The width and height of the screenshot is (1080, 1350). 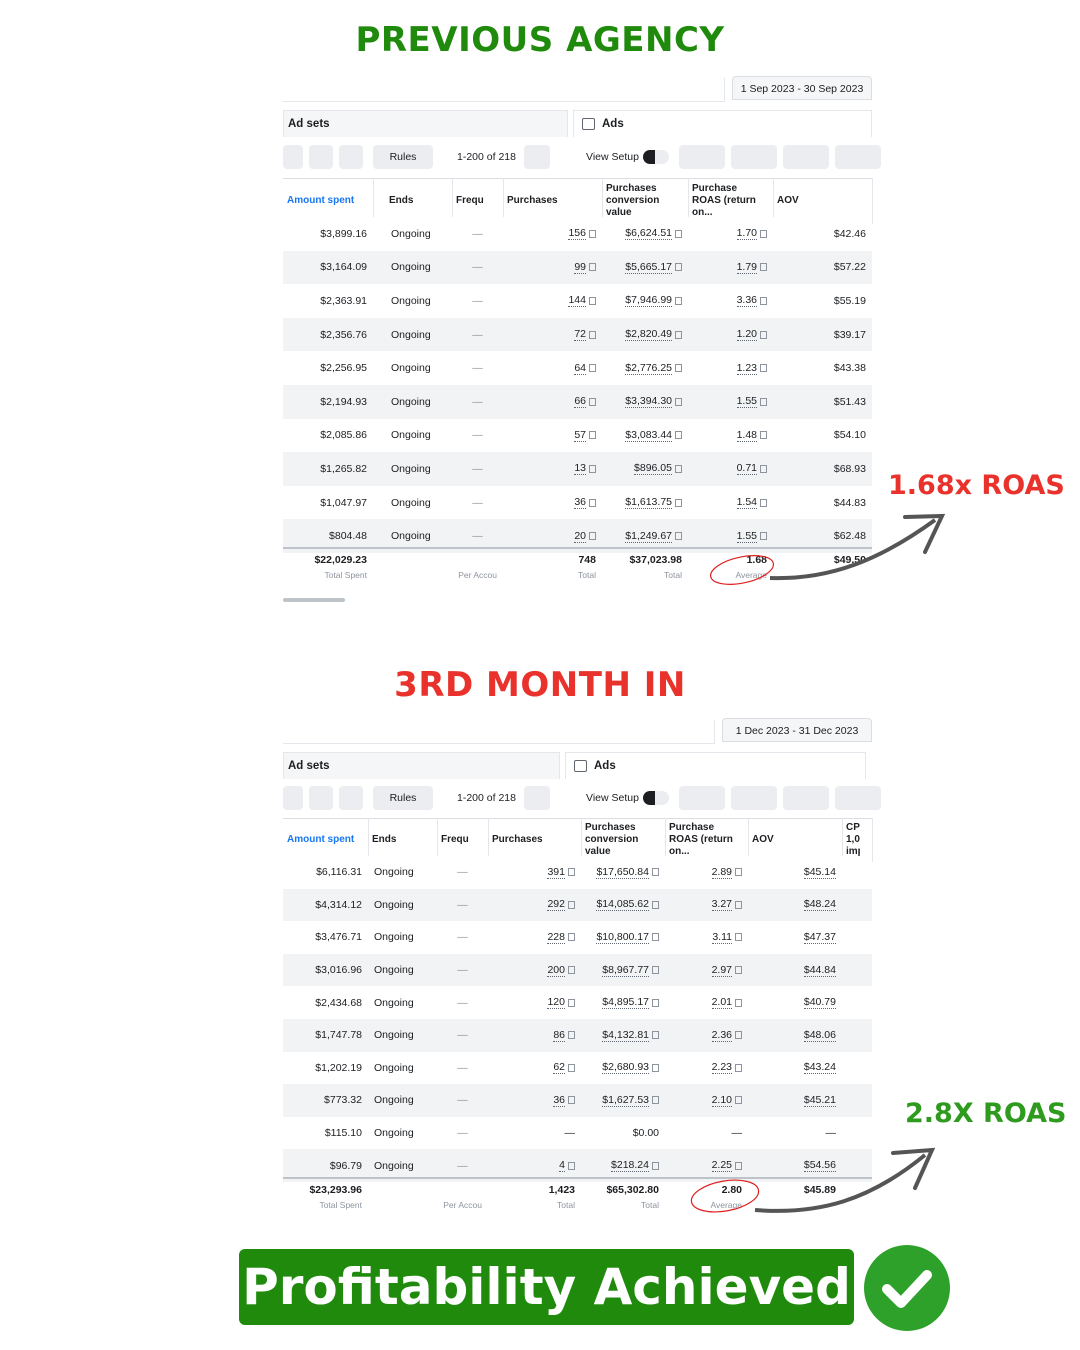 What do you see at coordinates (730, 536) in the screenshot?
I see `table-cell: 1.55` at bounding box center [730, 536].